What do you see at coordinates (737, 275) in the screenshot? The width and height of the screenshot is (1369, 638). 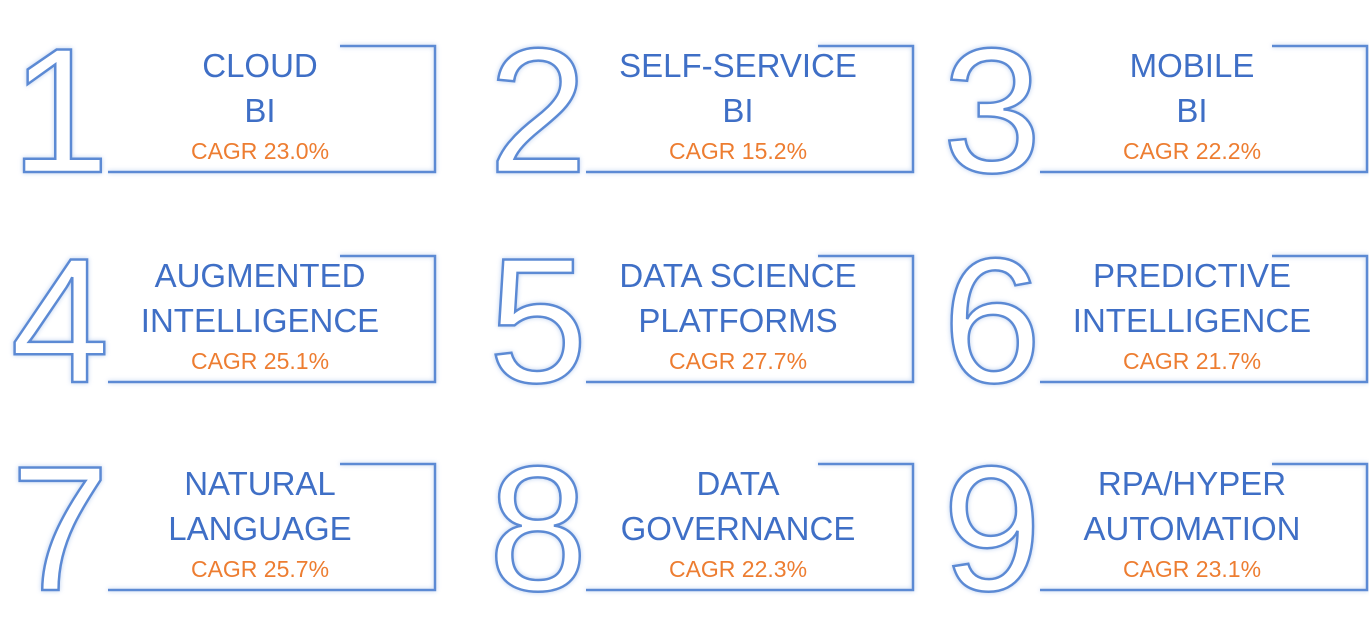 I see `trend-title: DATA SCIENCE` at bounding box center [737, 275].